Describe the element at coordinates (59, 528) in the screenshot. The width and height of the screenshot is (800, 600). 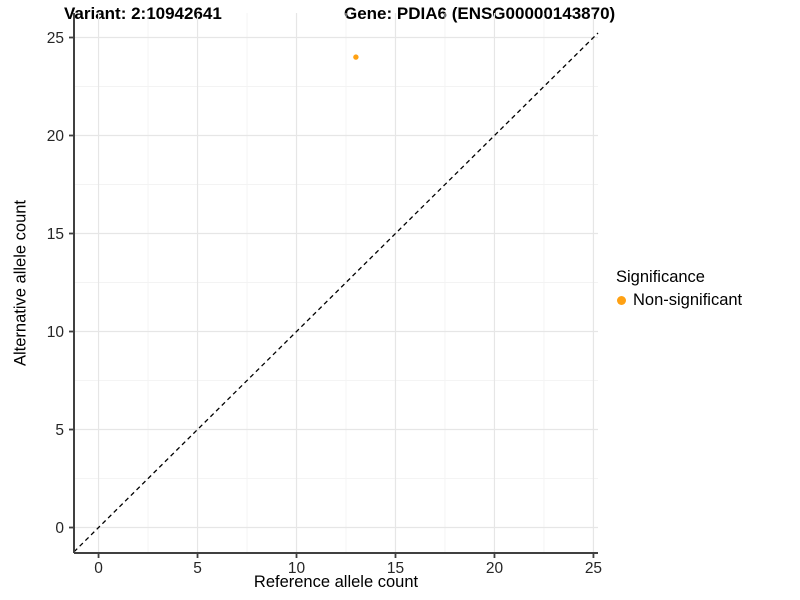
I see `y-tick-label: 0` at that location.